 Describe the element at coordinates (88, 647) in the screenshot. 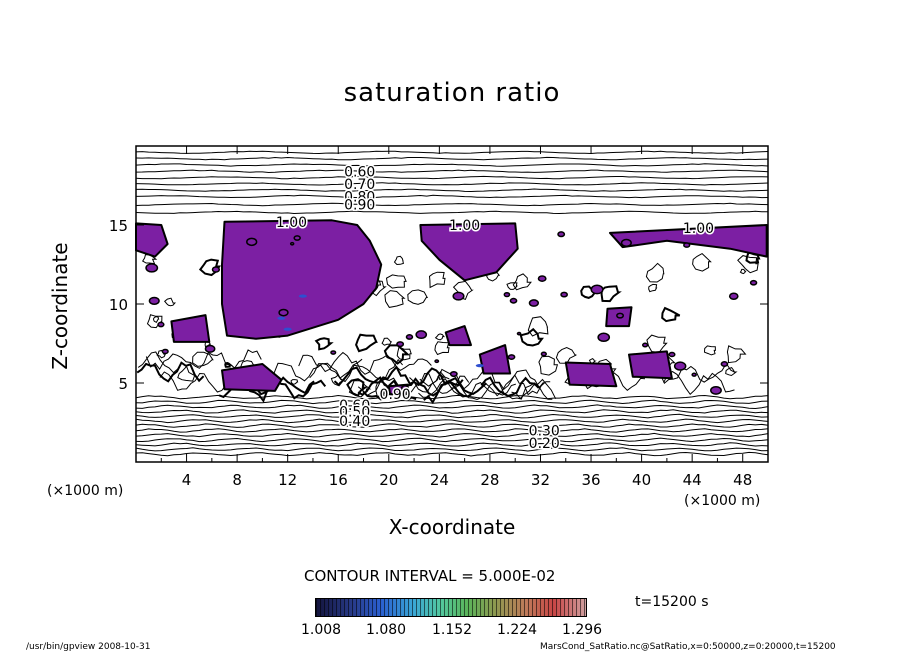

I see `footer-left: /usr/bin/gpview 2008-10-31` at that location.